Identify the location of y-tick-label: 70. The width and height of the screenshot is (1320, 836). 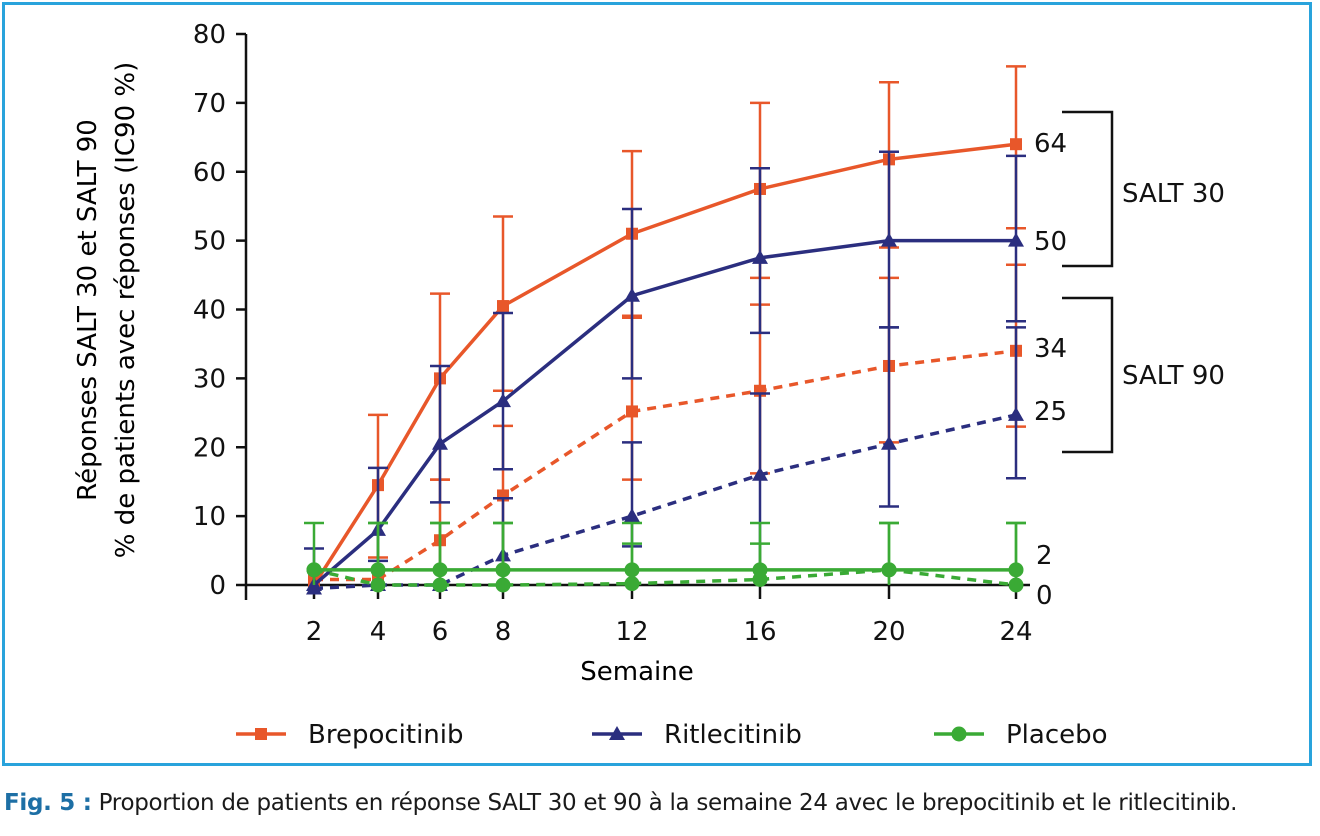
(209, 104).